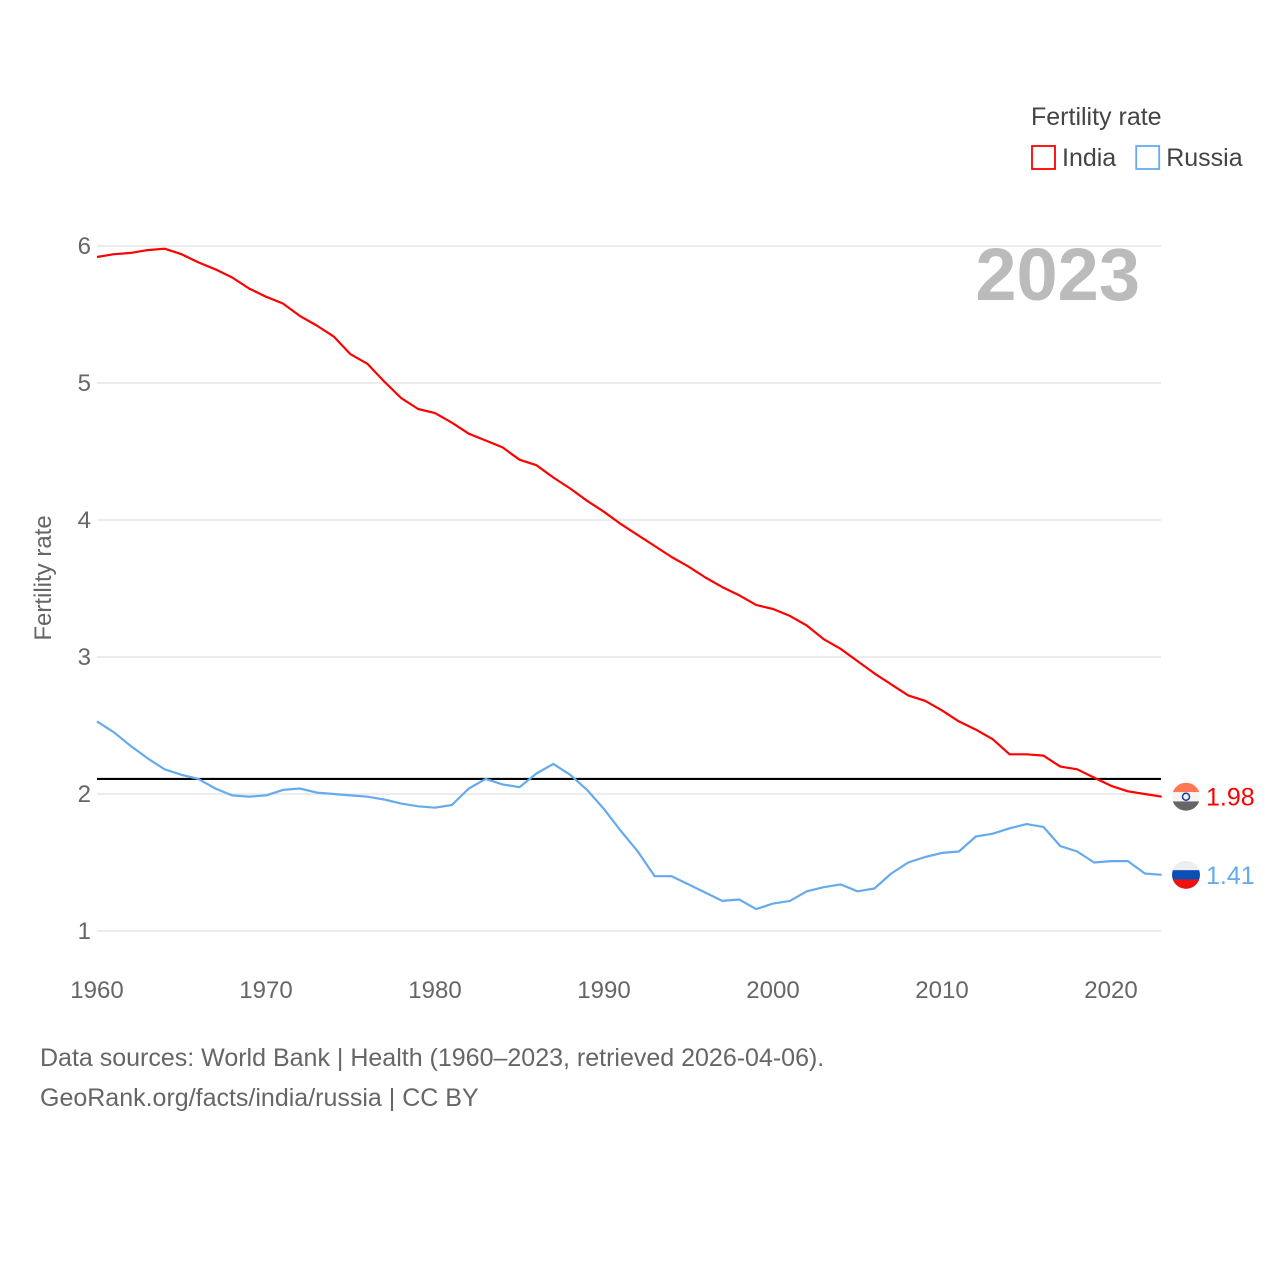 The width and height of the screenshot is (1280, 1280). What do you see at coordinates (1148, 157) in the screenshot?
I see `legend-swatch-russia` at bounding box center [1148, 157].